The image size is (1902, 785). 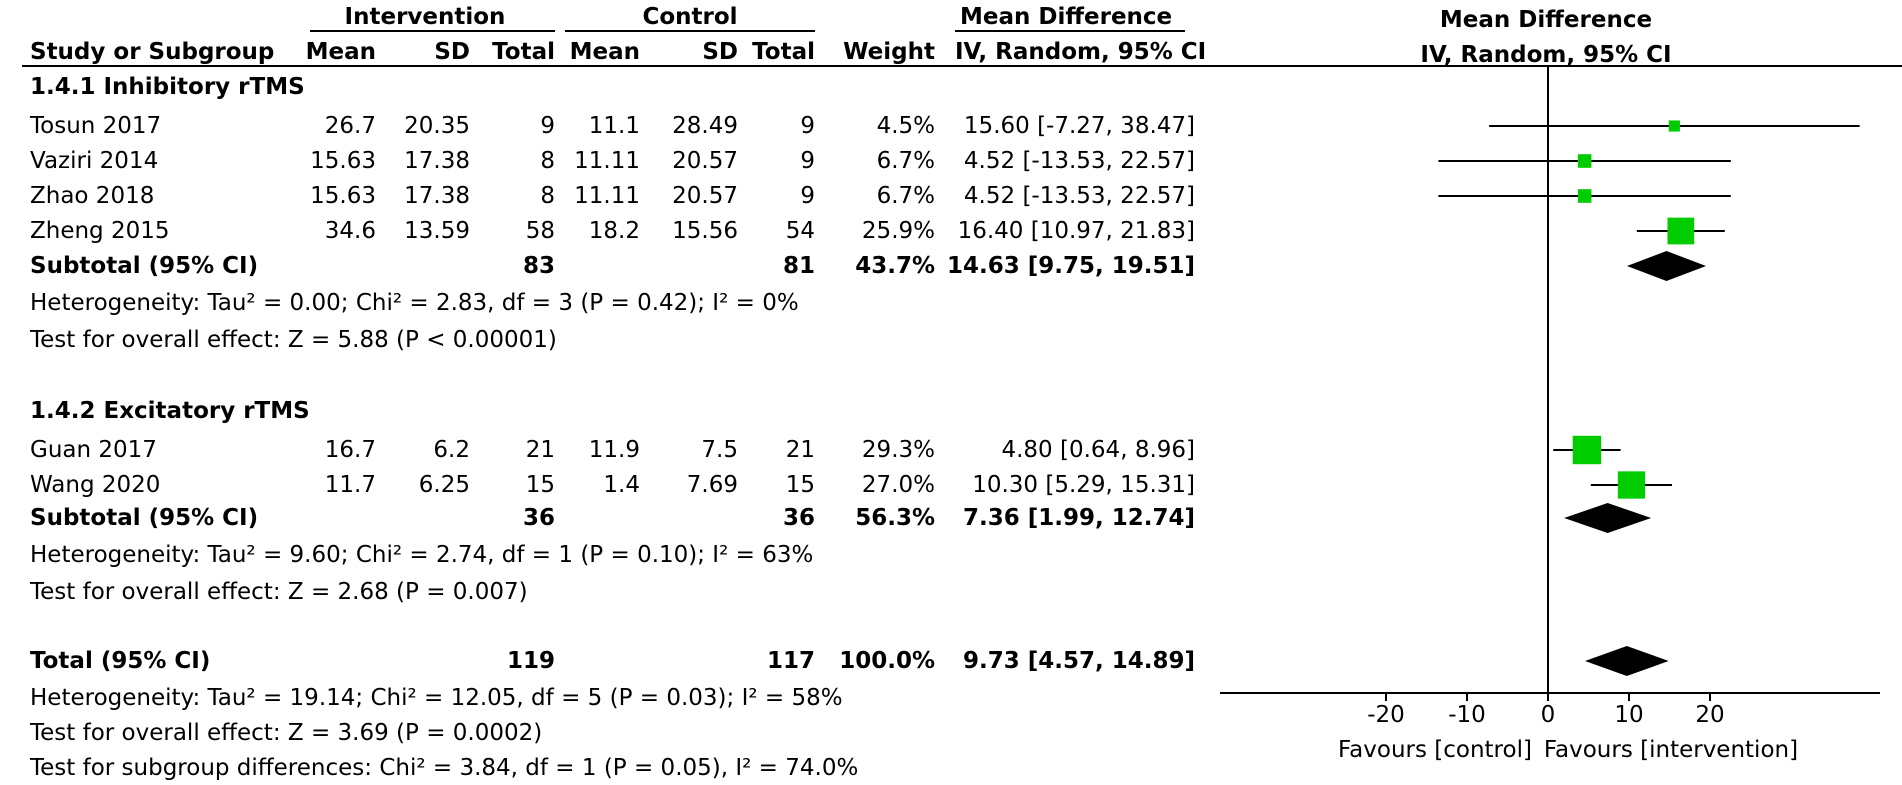 I want to click on subtotal-weight: 43.7%, so click(x=895, y=266).